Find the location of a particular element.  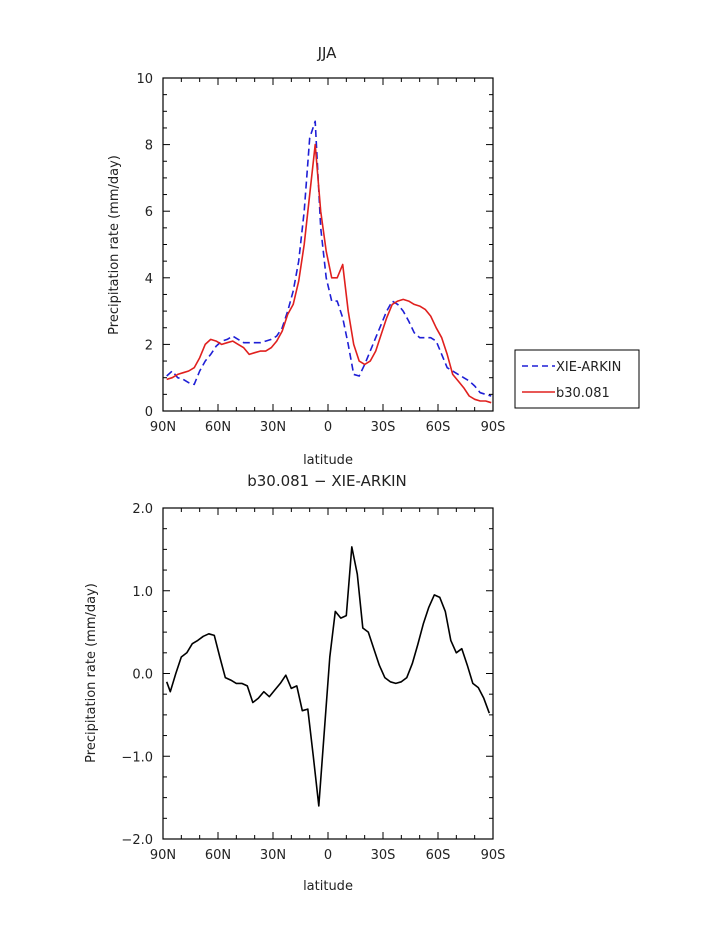

bottom-ytick-label: −2.0 is located at coordinates (137, 840).